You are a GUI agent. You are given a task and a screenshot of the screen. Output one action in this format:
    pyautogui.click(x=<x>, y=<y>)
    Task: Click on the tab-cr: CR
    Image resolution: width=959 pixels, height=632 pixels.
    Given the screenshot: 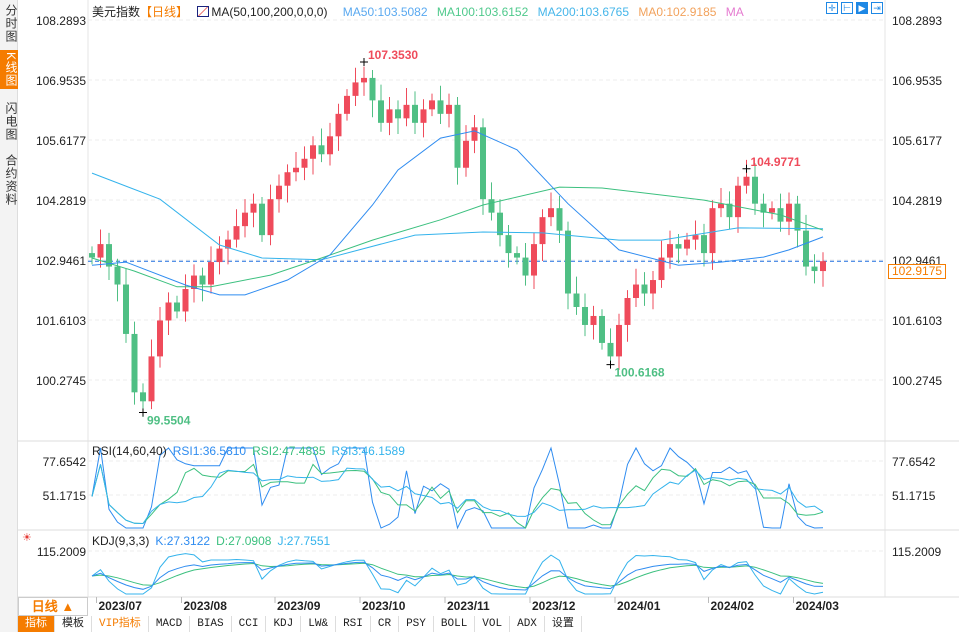 What is the action you would take?
    pyautogui.click(x=385, y=624)
    